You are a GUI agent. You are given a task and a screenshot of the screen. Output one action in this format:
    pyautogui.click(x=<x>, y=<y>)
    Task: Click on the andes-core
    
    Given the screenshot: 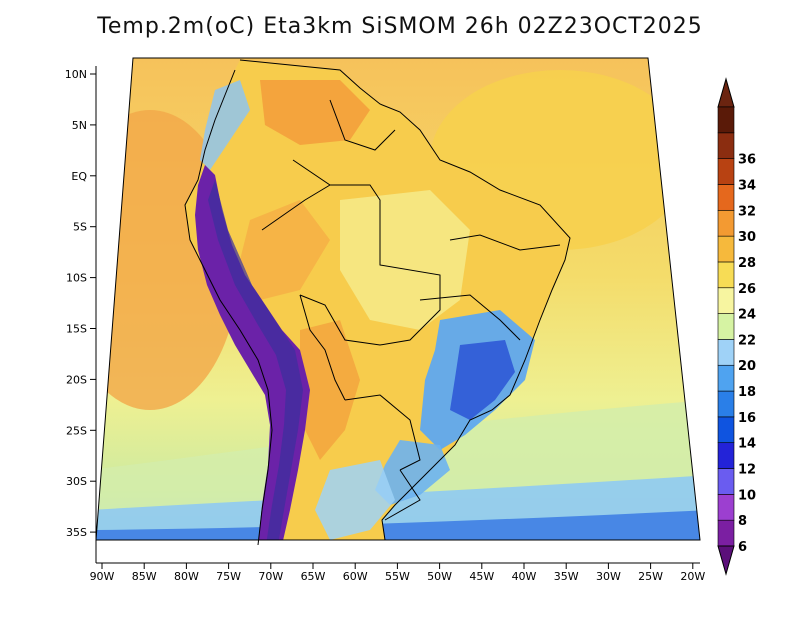 What is the action you would take?
    pyautogui.click(x=255, y=360)
    